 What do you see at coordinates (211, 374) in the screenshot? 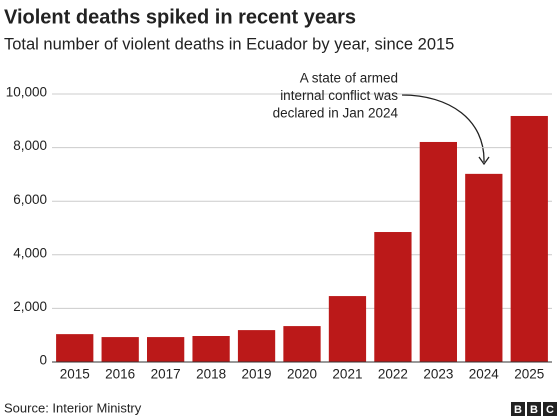
I see `x-tick-label: 2018` at bounding box center [211, 374].